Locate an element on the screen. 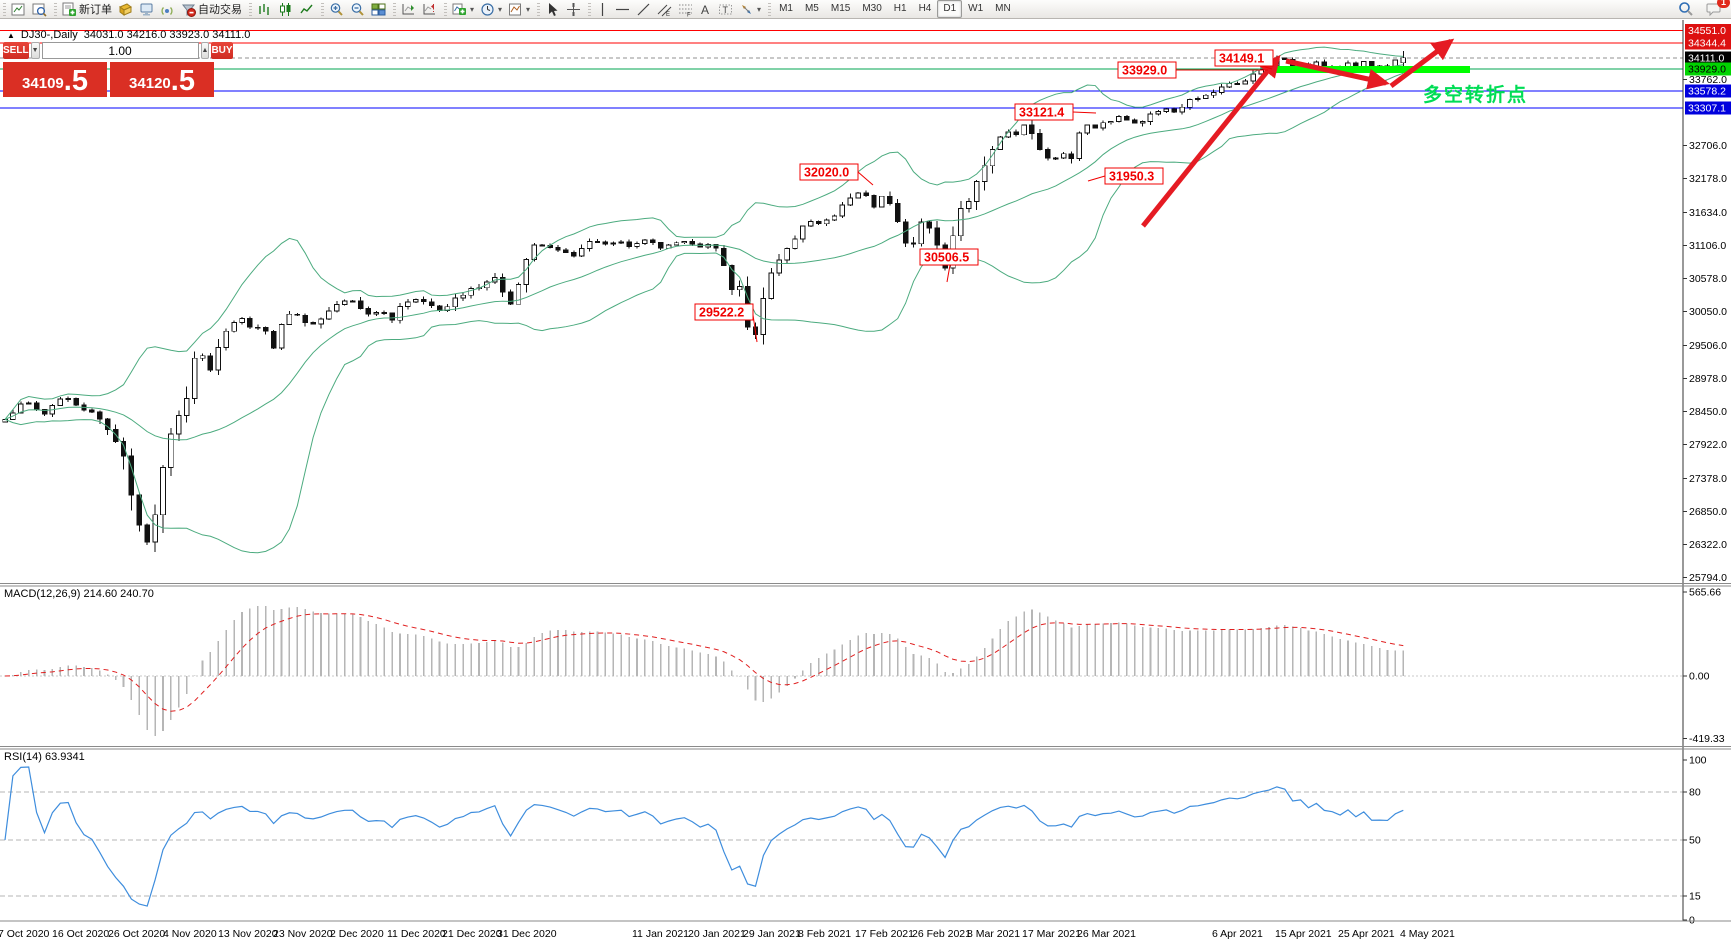 This screenshot has width=1731, height=944. svg-text: 29506.0 is located at coordinates (1708, 346).